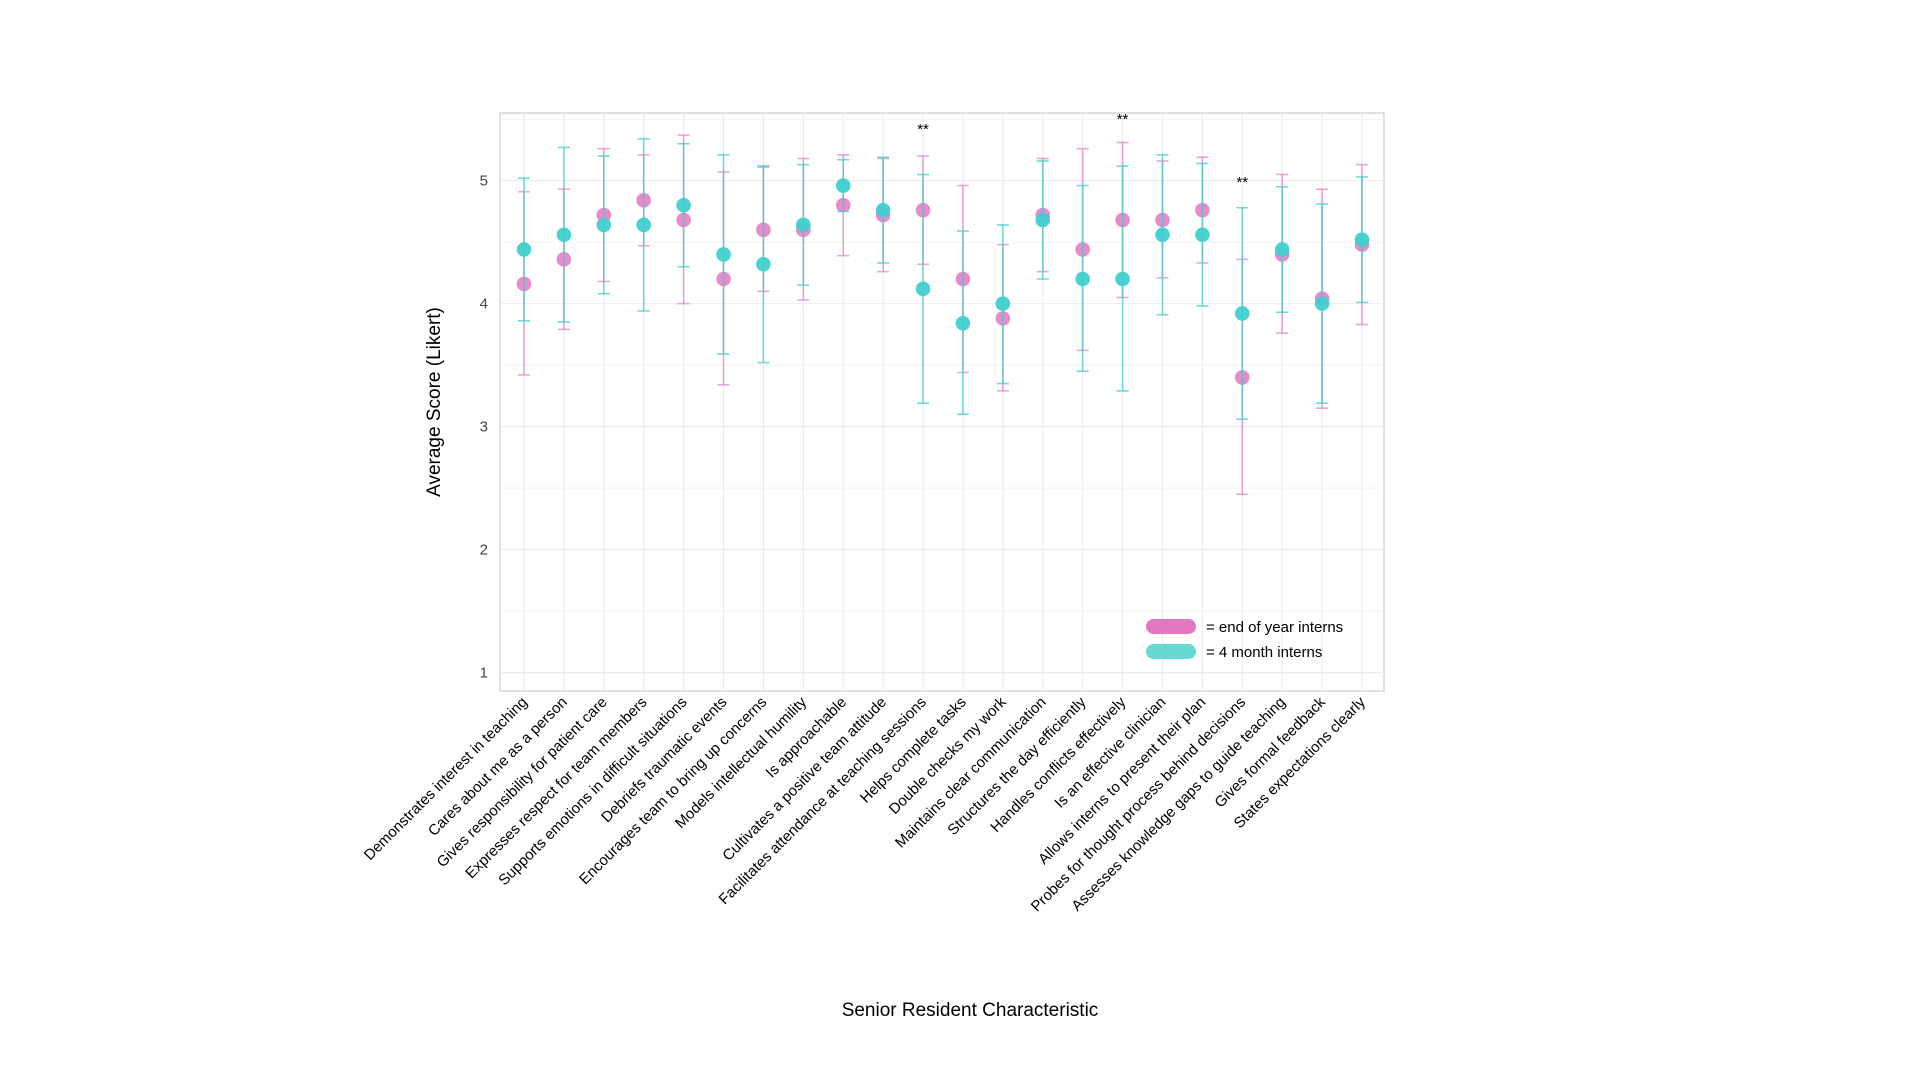  Describe the element at coordinates (484, 304) in the screenshot. I see `y-tick-label: 4` at that location.